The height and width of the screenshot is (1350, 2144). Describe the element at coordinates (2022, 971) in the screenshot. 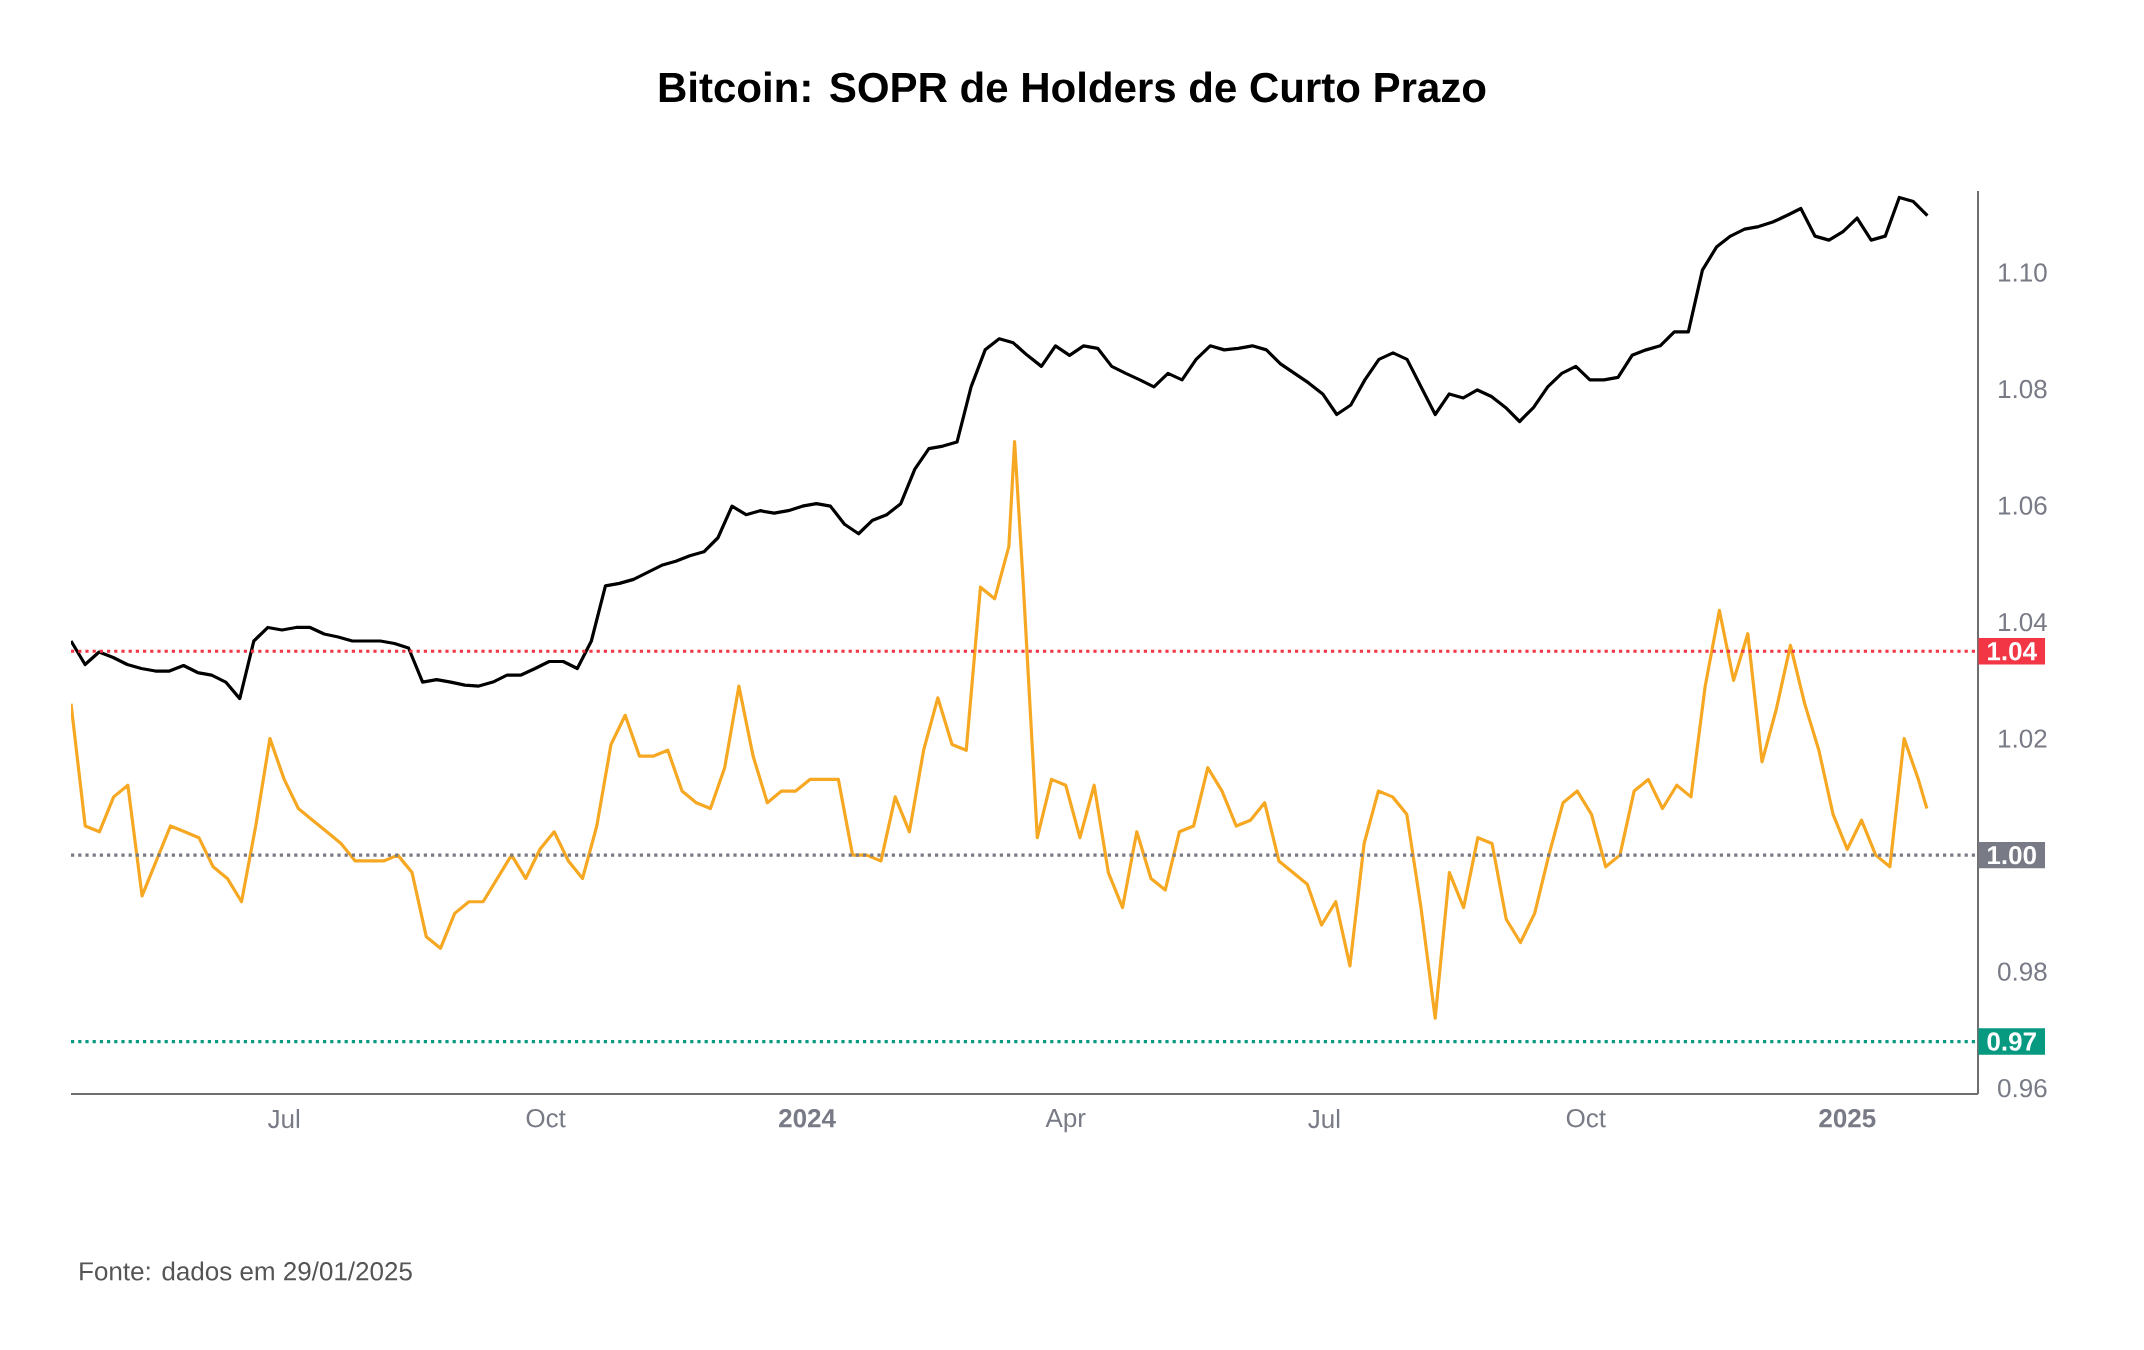

I see `y-tick-label: 0.98` at that location.